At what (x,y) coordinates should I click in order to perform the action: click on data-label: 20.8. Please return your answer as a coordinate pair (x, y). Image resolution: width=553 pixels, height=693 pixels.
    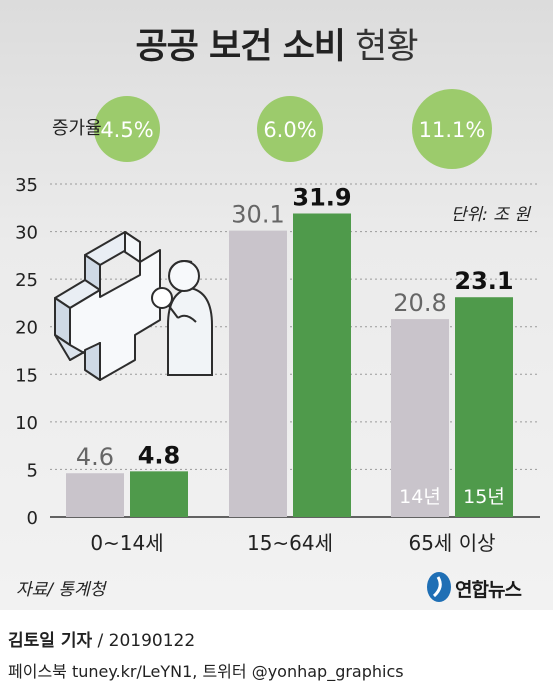
    Looking at the image, I should click on (419, 303).